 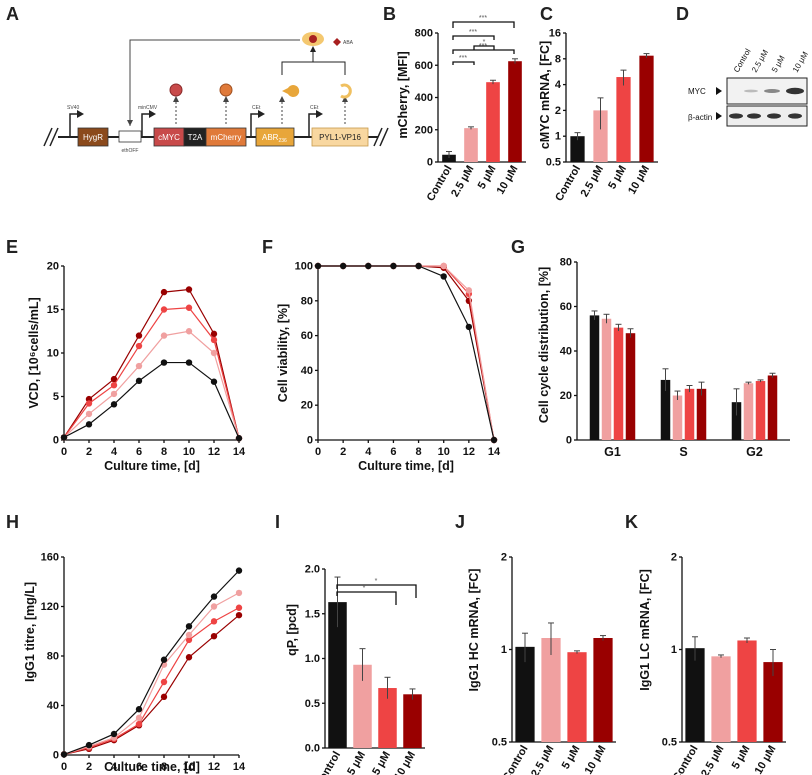 What do you see at coordinates (64, 767) in the screenshot?
I see `x-tick-label: 0` at bounding box center [64, 767].